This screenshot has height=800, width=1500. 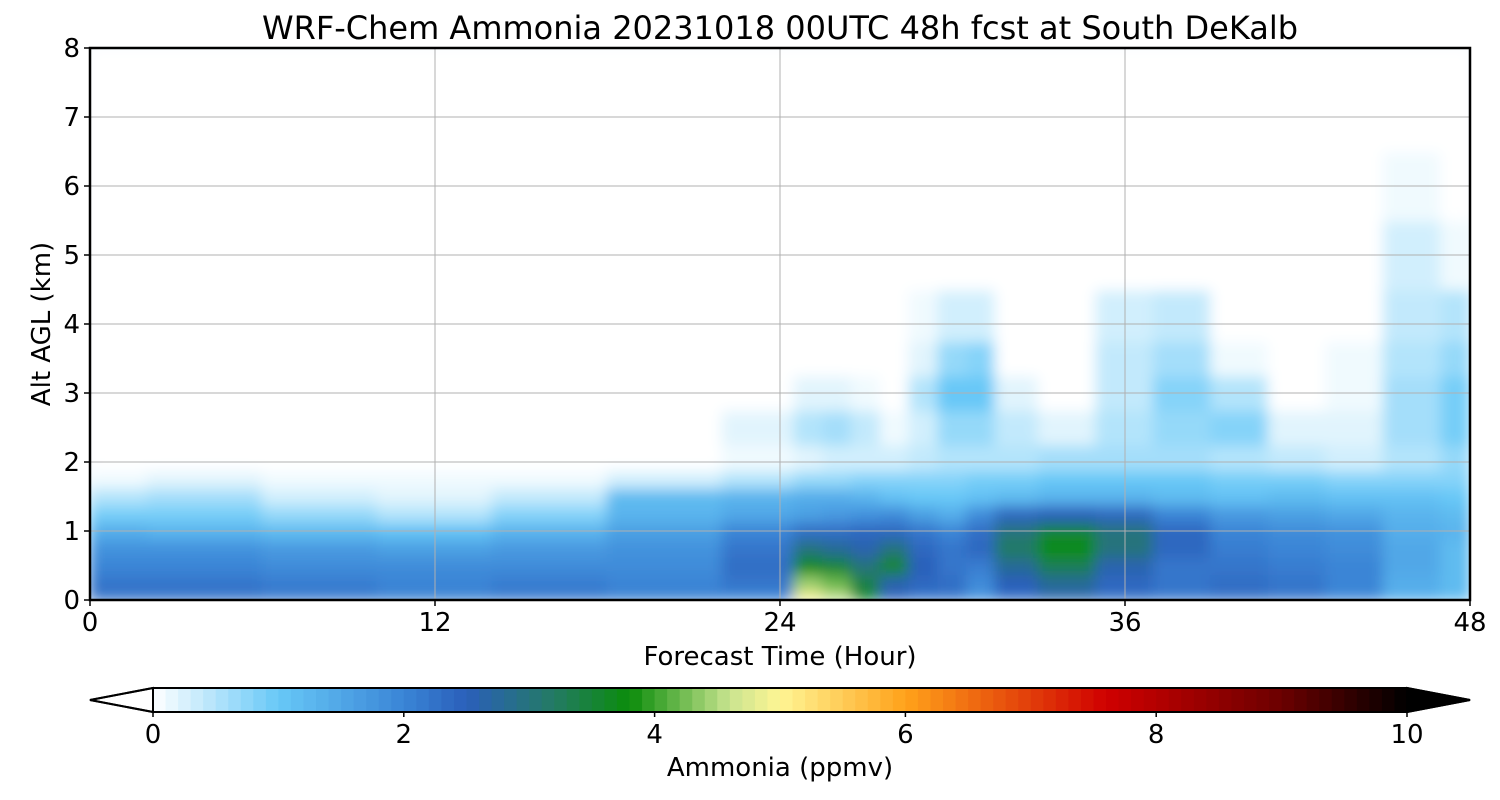 What do you see at coordinates (71, 118) in the screenshot?
I see `y-tick-label: 7` at bounding box center [71, 118].